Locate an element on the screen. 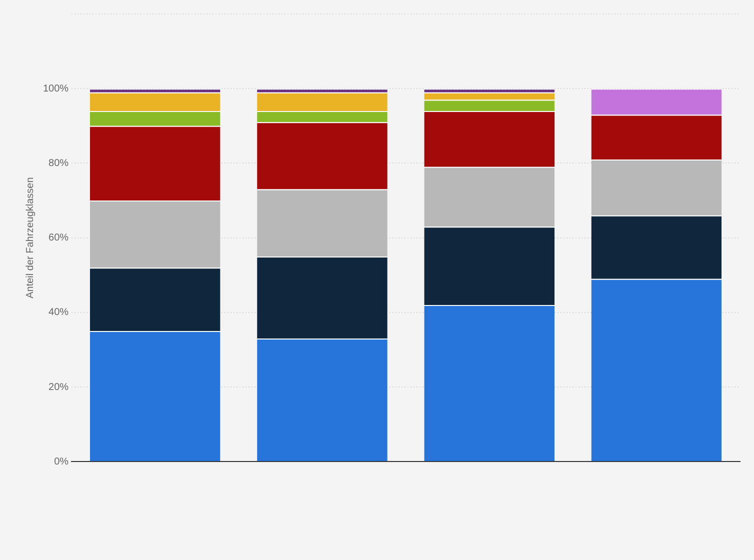 The image size is (754, 560). y-axis-title: Anteil der Fahrzeugklassen is located at coordinates (30, 237).